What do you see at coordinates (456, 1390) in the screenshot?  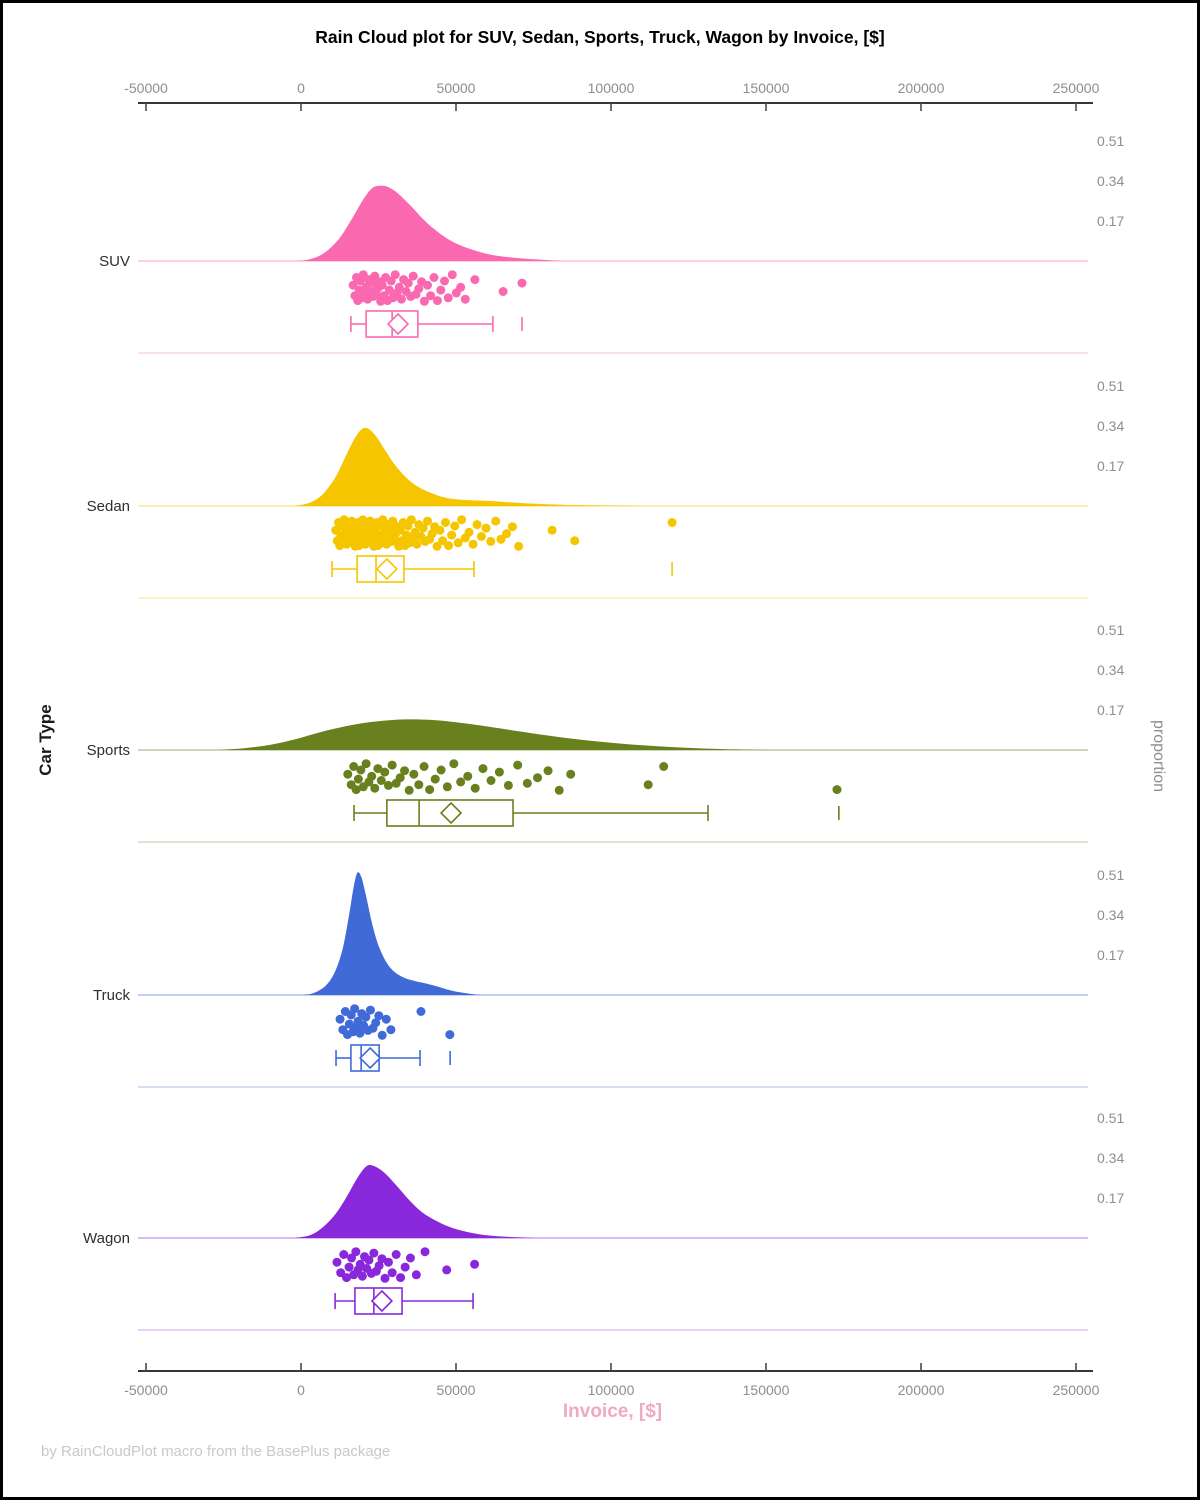 I see `axis-tick-label: 50000` at bounding box center [456, 1390].